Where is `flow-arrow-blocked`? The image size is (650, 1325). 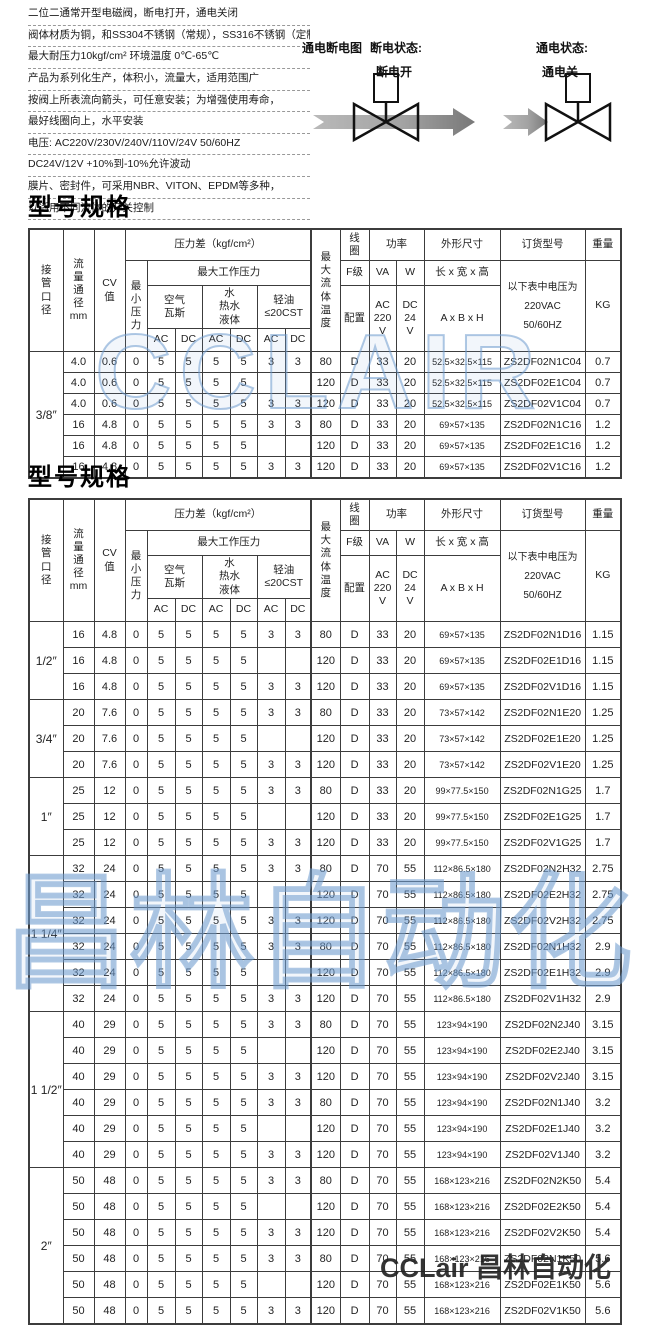 flow-arrow-blocked is located at coordinates (525, 122).